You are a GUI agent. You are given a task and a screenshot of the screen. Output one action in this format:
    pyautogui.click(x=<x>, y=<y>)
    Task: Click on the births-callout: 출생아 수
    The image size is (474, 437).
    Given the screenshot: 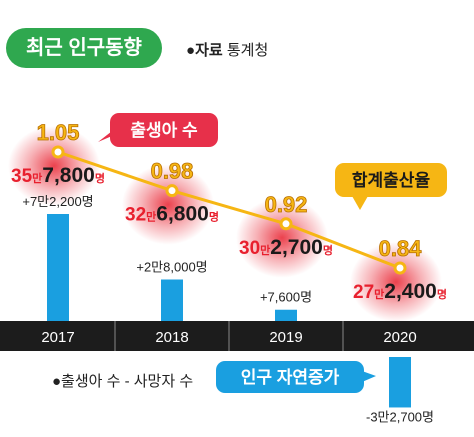 What is the action you would take?
    pyautogui.click(x=158, y=130)
    